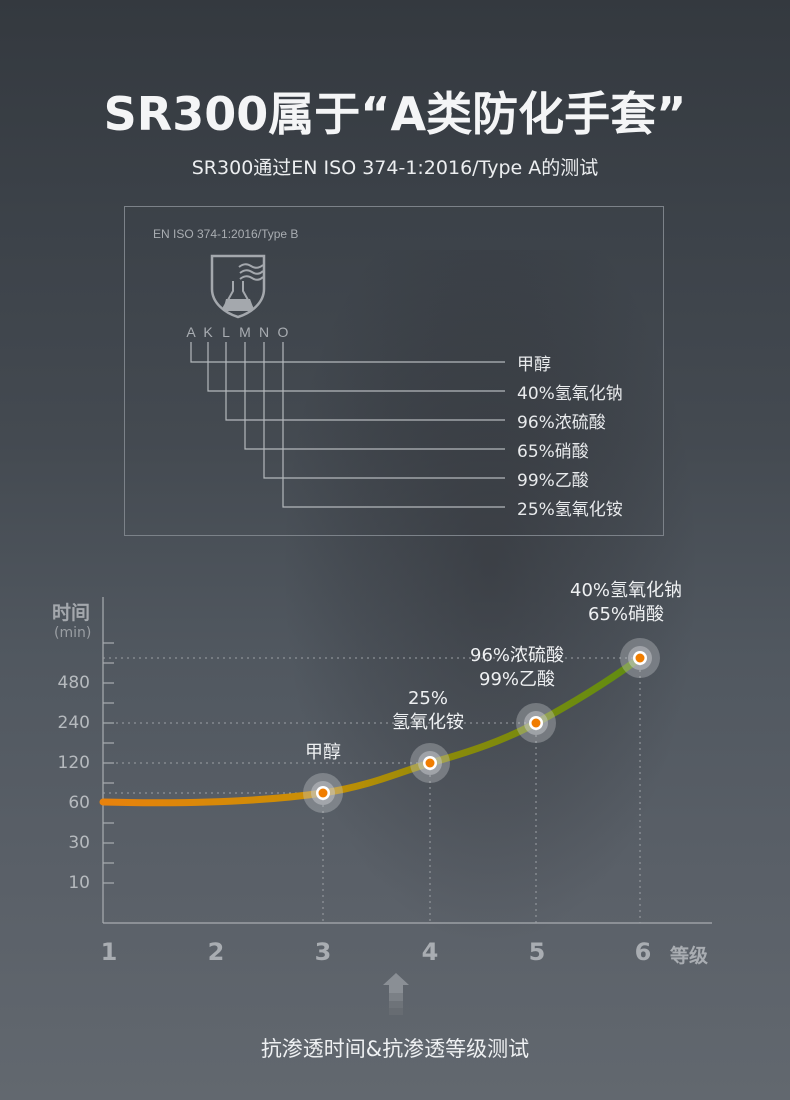  What do you see at coordinates (537, 952) in the screenshot?
I see `x-tick-label: 5` at bounding box center [537, 952].